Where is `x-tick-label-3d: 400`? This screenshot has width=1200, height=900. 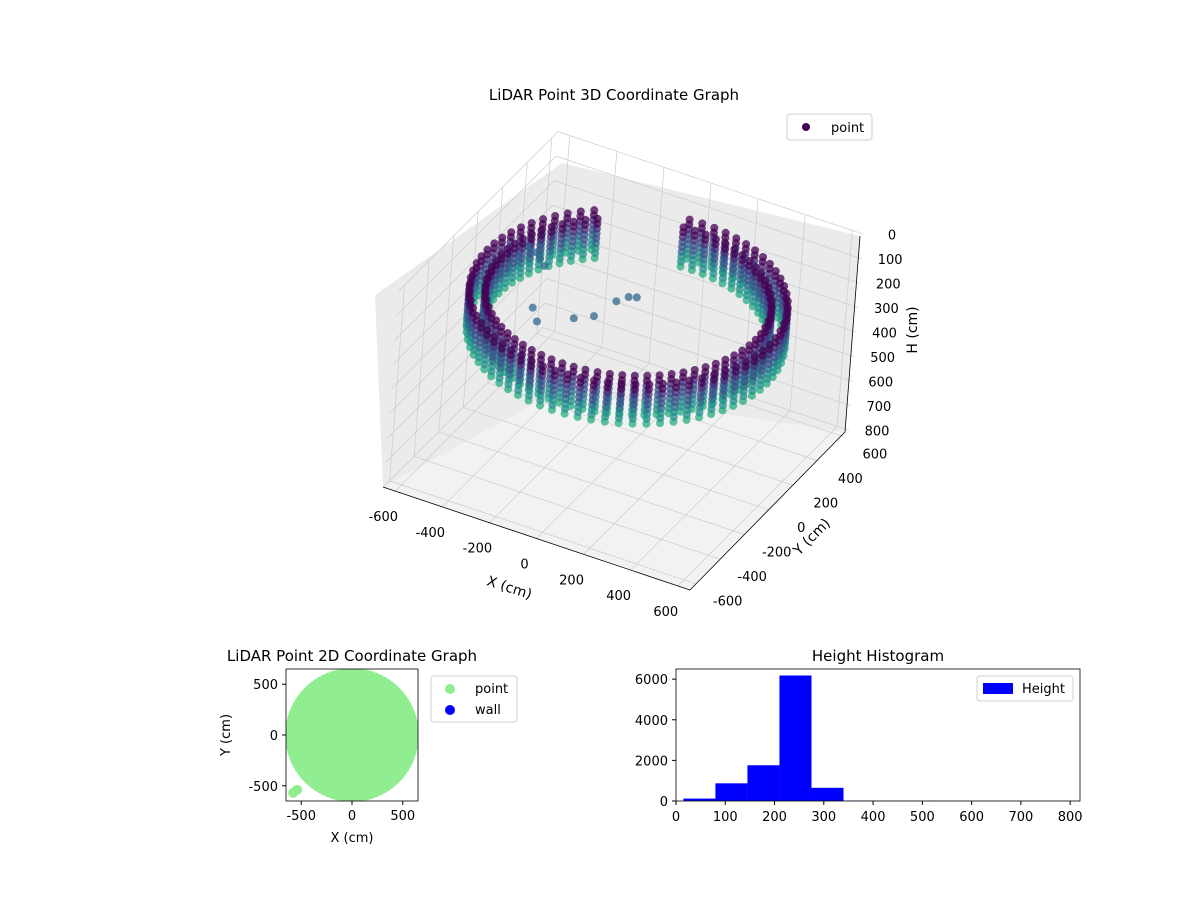 x-tick-label-3d: 400 is located at coordinates (618, 596).